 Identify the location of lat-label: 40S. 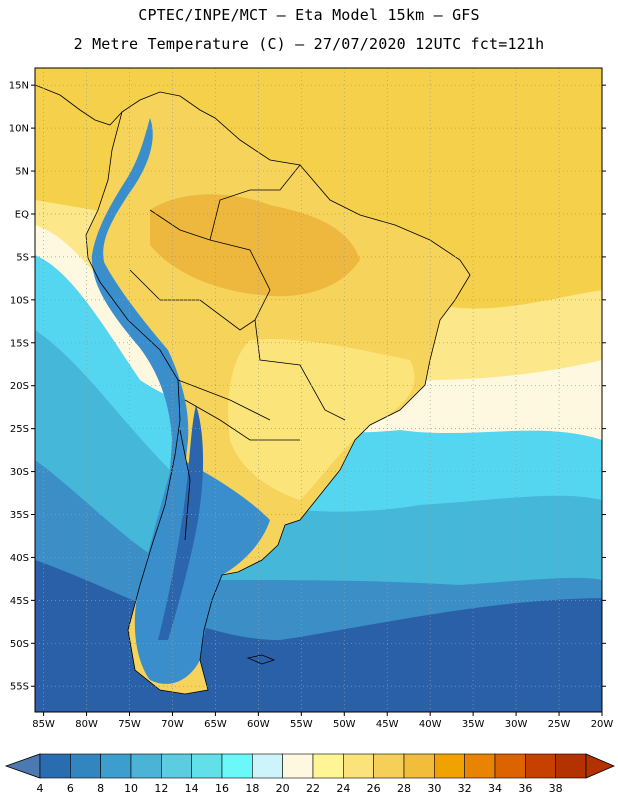
(19, 558).